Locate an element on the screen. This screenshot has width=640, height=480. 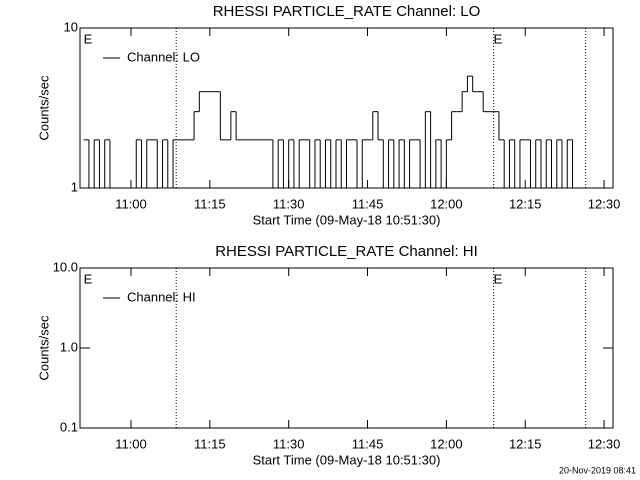
y-tick-label: 0.1 is located at coordinates (69, 426).